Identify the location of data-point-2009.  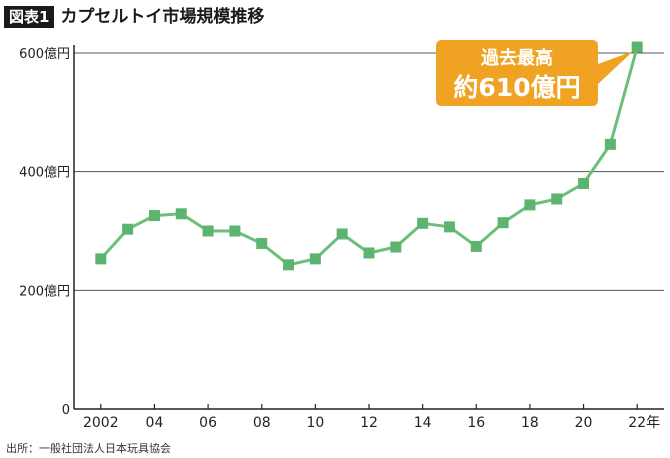
(289, 265).